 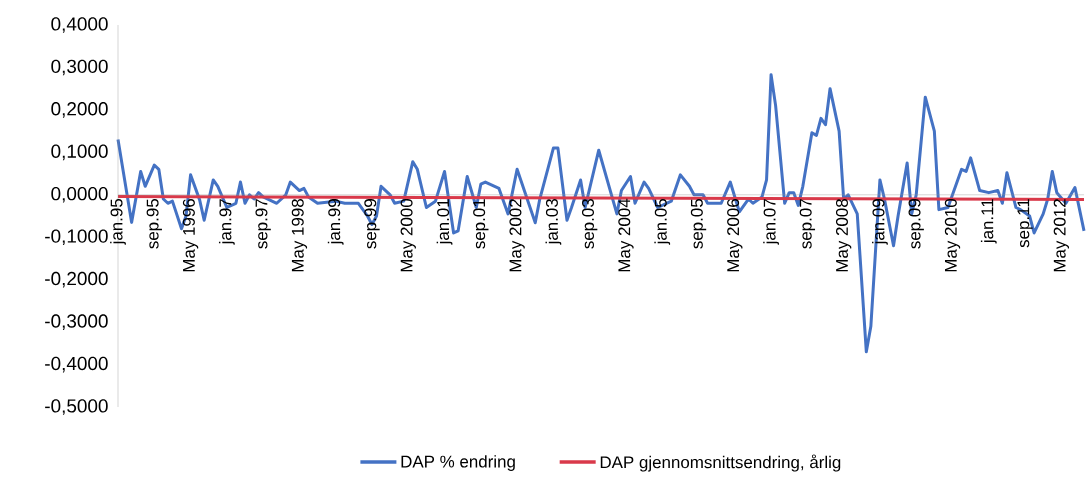 I want to click on legend-label: DAP gjennomsnittsendring, årlig, so click(x=720, y=463).